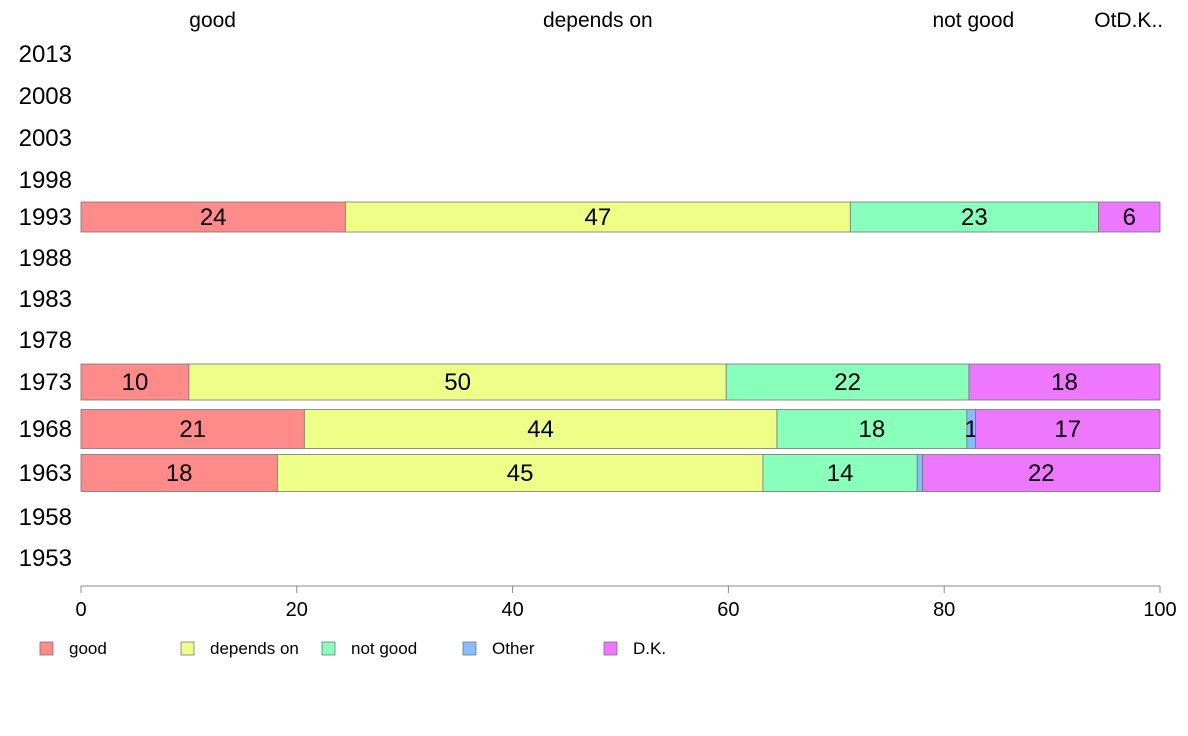 Image resolution: width=1188 pixels, height=736 pixels. What do you see at coordinates (872, 429) in the screenshot?
I see `data-label-1968-2: 18` at bounding box center [872, 429].